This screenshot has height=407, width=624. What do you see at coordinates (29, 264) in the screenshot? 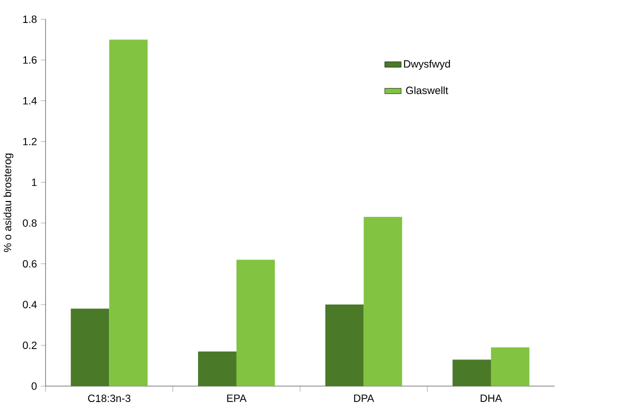
I see `y-tick-label: 0.6` at bounding box center [29, 264].